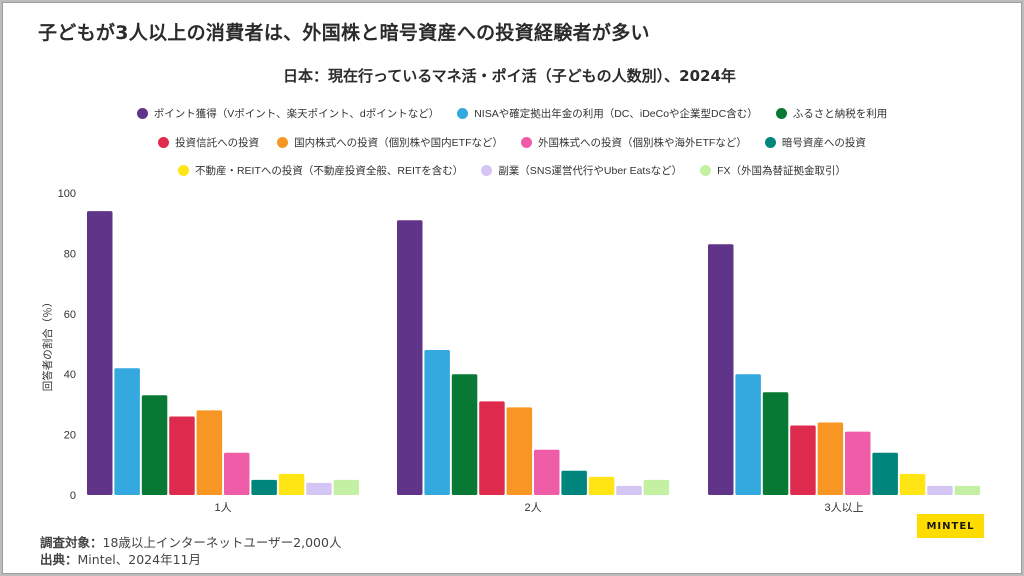 The height and width of the screenshot is (576, 1024). Describe the element at coordinates (344, 33) in the screenshot. I see `page-title: 子どもが3人以上の消費者は、外国株と暗号資産への投資経験者が多い` at that location.